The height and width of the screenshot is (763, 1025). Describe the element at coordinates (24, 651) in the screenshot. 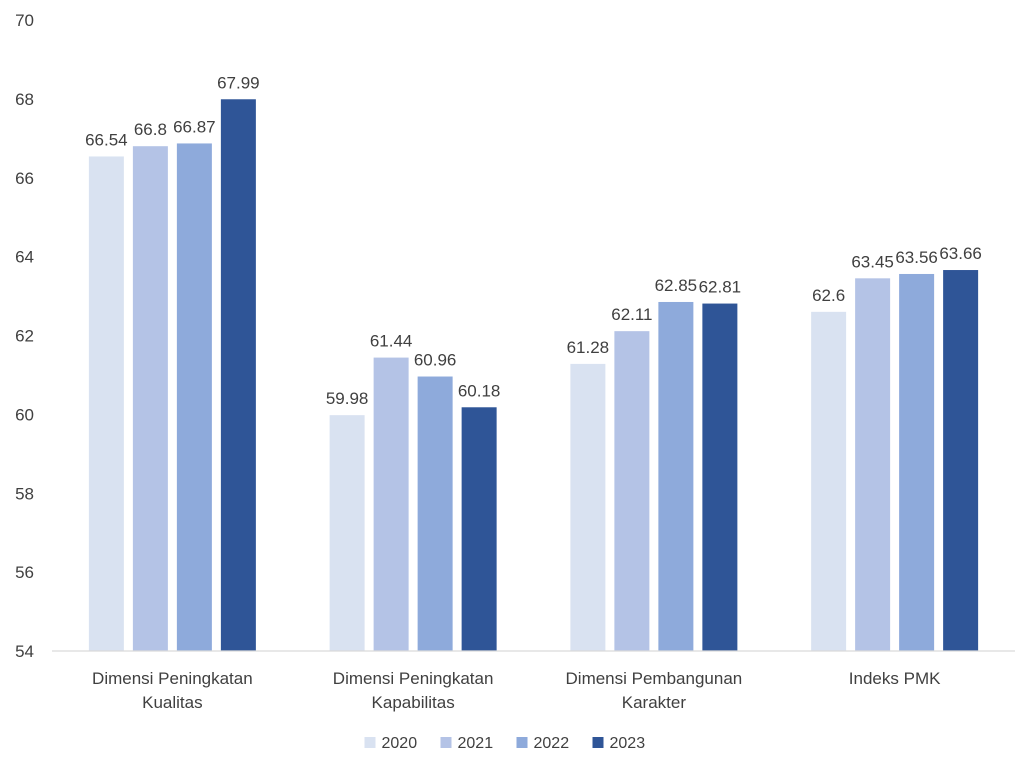

I see `y-tick-label: 54` at that location.